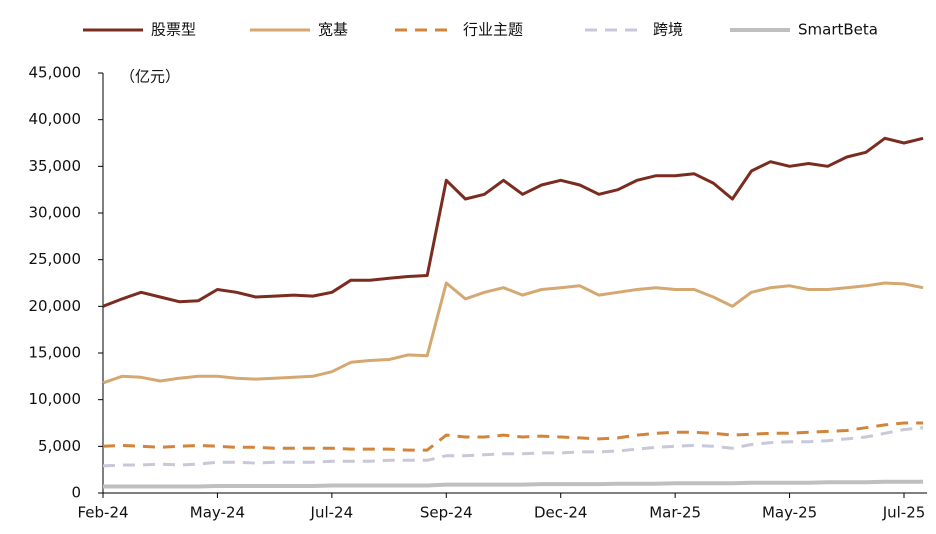 This screenshot has width=936, height=534. Describe the element at coordinates (55, 73) in the screenshot. I see `y-tick-label: 45,000` at that location.